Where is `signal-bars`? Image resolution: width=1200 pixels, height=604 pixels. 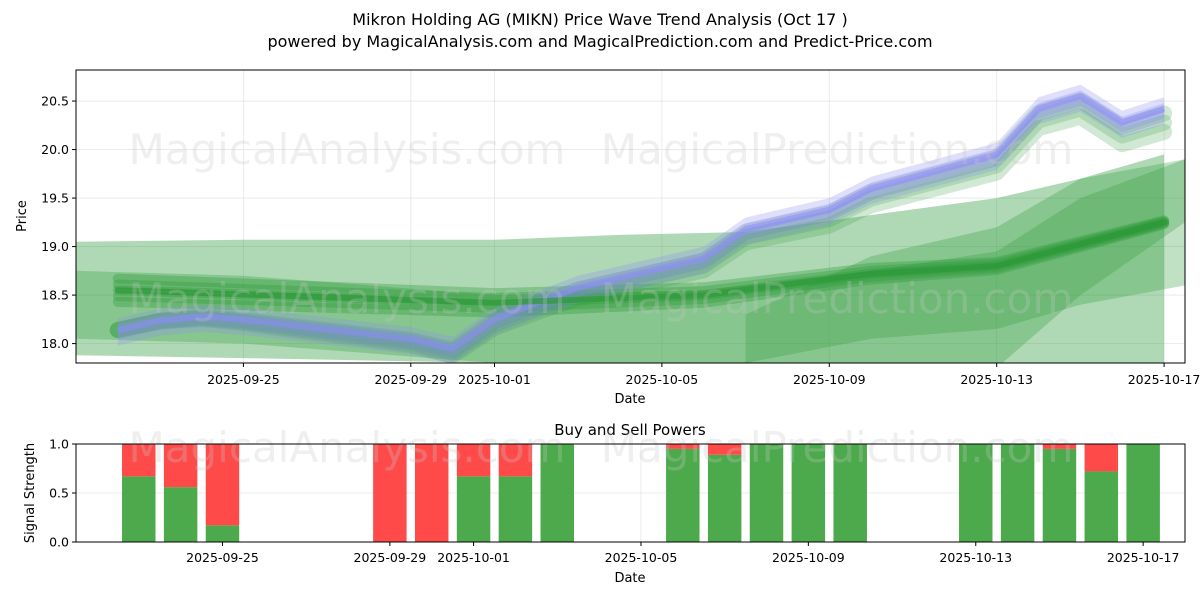
signal-bars is located at coordinates (641, 493).